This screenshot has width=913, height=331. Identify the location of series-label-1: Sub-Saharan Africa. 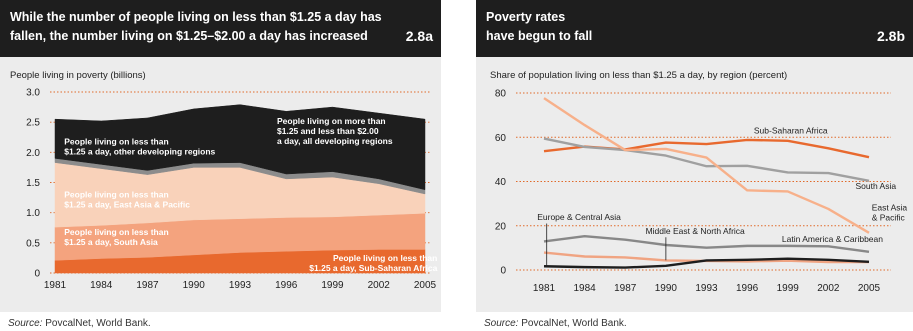
(791, 130).